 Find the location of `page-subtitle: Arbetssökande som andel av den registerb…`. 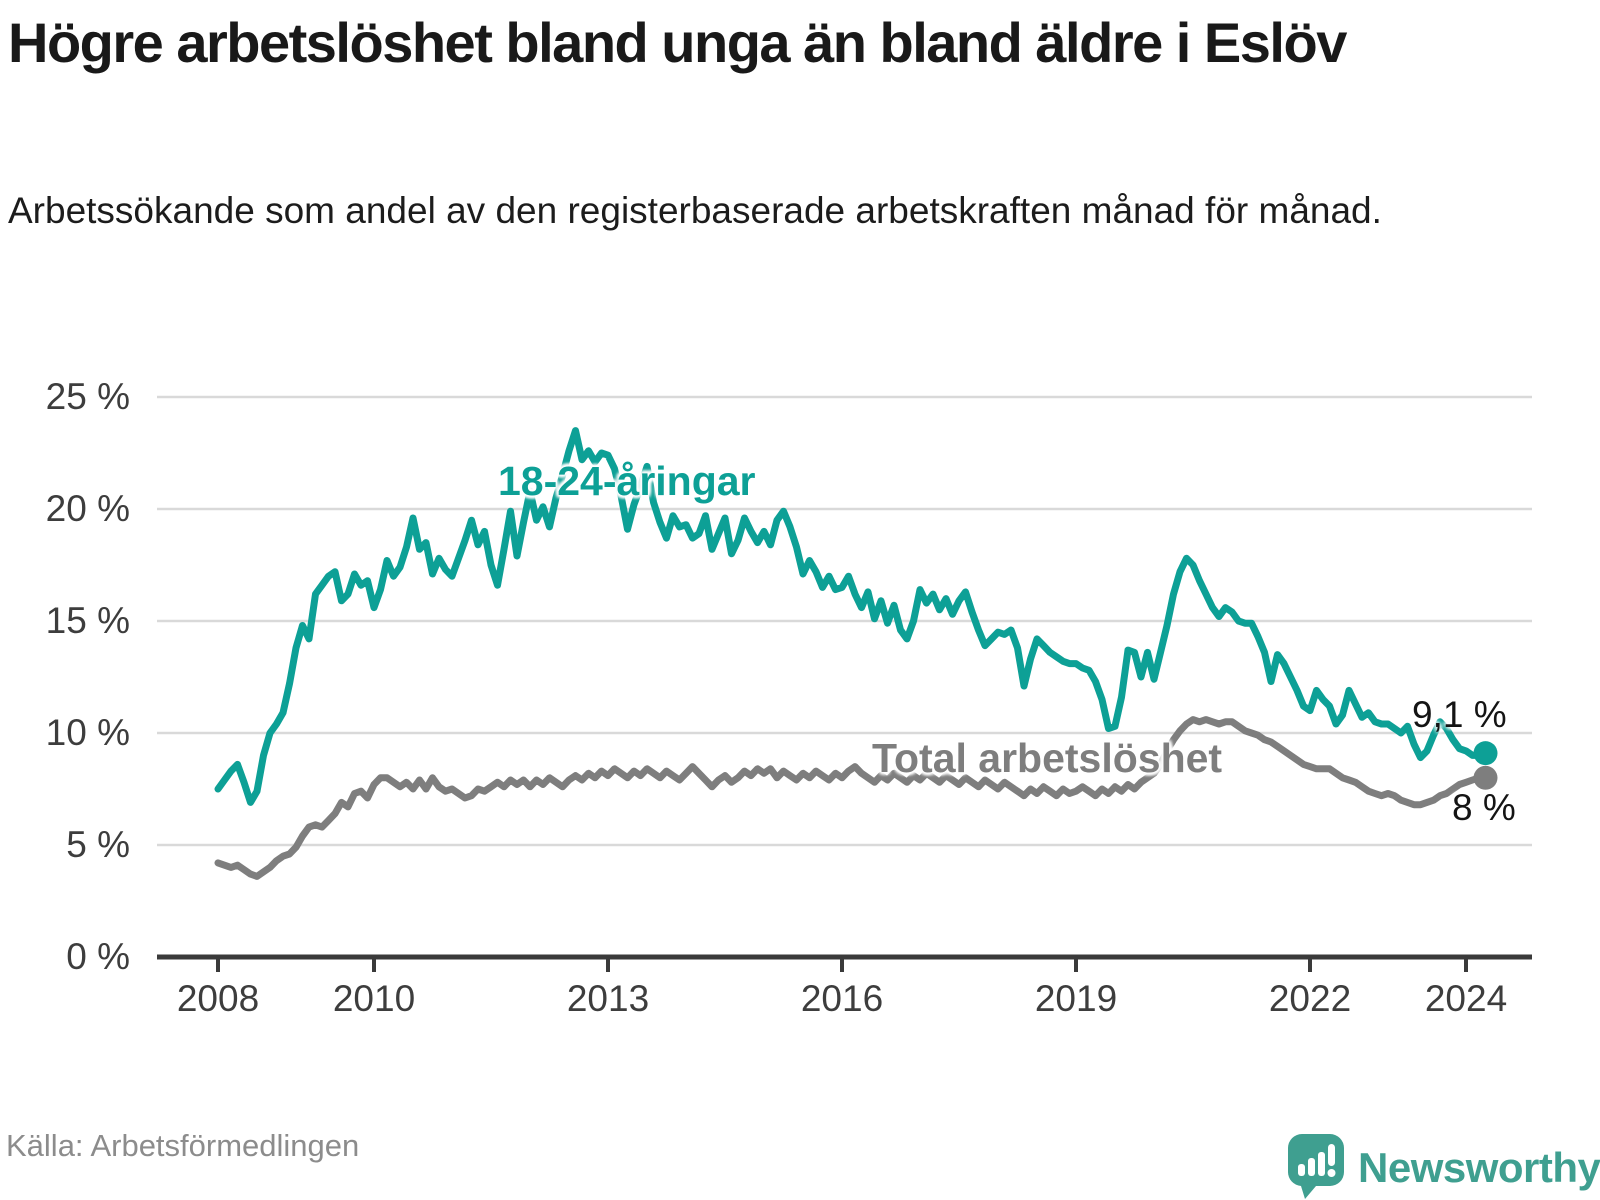

page-subtitle: Arbetssökande som andel av den registerb… is located at coordinates (695, 210).